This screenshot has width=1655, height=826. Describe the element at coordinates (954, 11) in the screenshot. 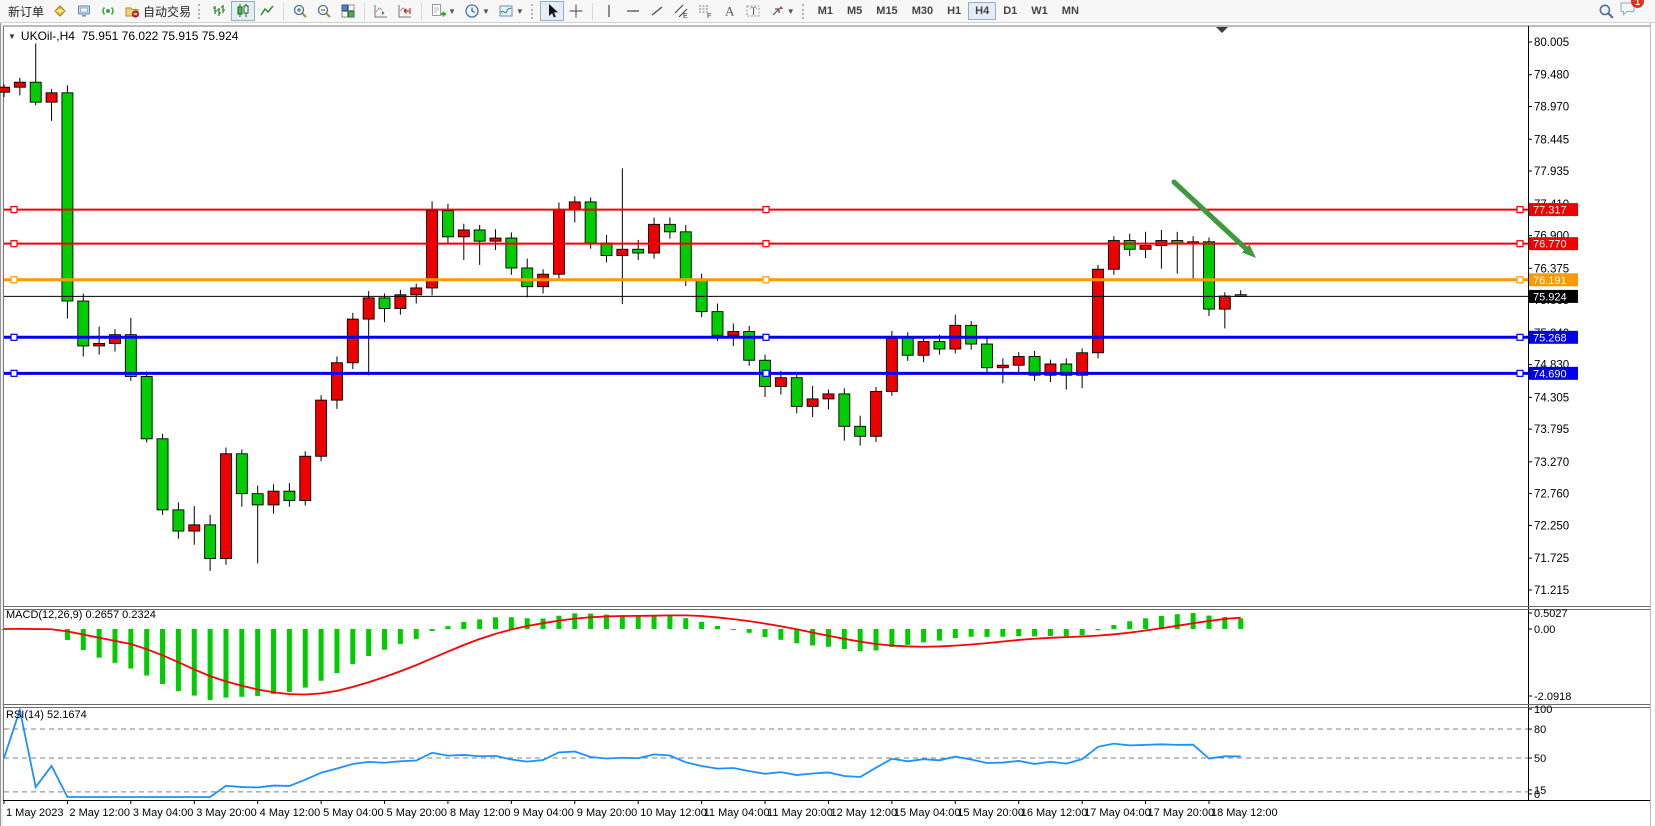

I see `timeframe-h1-button: H1` at that location.